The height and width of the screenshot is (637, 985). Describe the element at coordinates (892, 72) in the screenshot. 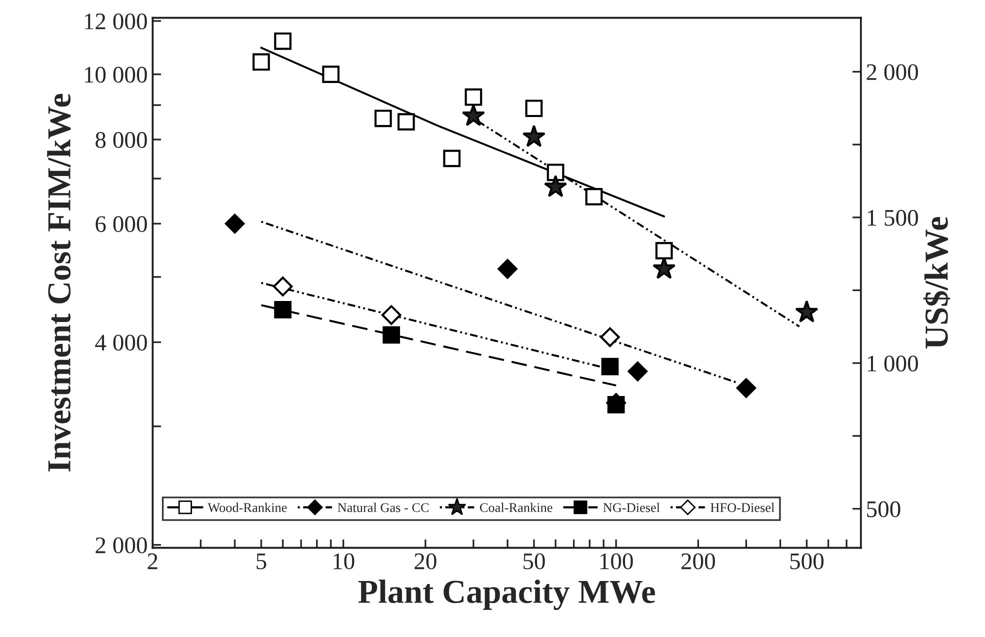

I see `y2-tick-label: 2 000` at that location.